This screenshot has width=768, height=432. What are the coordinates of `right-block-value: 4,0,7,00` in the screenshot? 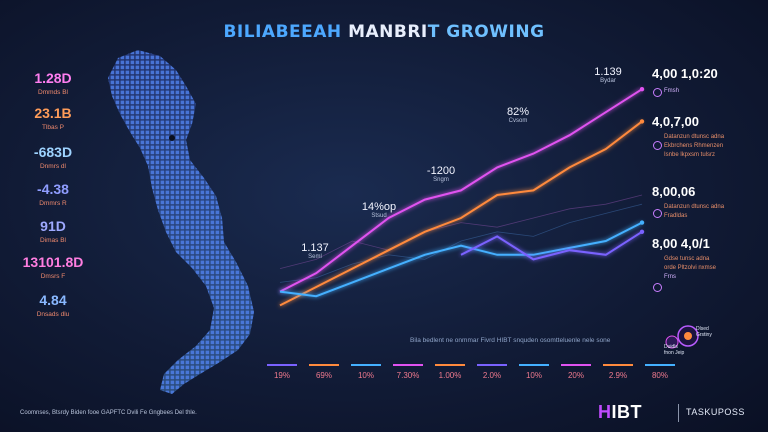 It's located at (675, 121).